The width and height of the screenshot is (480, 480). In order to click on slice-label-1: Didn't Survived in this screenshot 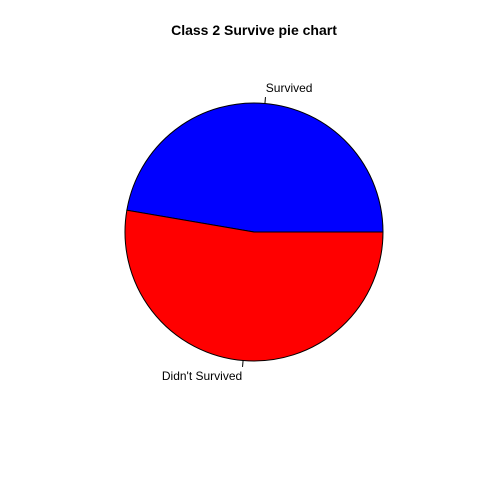, I will do `click(202, 376)`.